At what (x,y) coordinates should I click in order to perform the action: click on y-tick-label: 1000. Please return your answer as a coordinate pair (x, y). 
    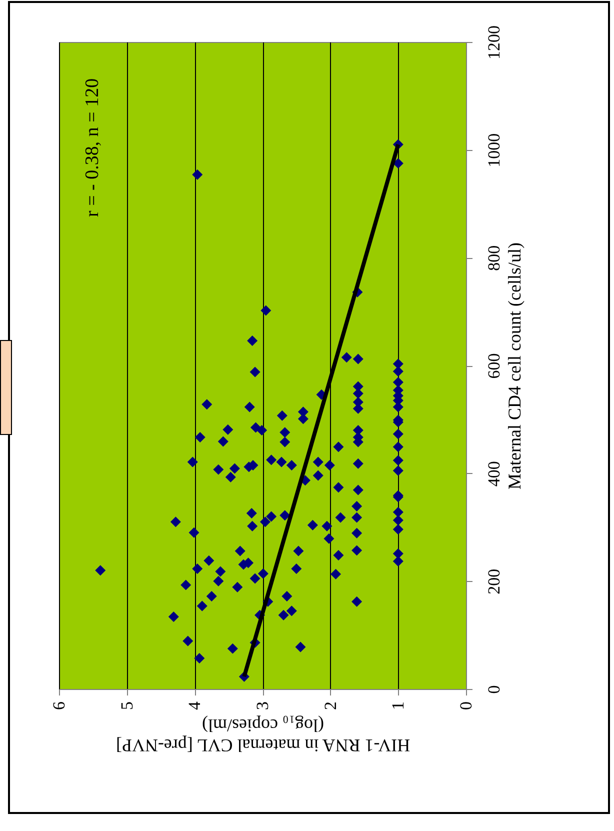
    Looking at the image, I should click on (494, 150).